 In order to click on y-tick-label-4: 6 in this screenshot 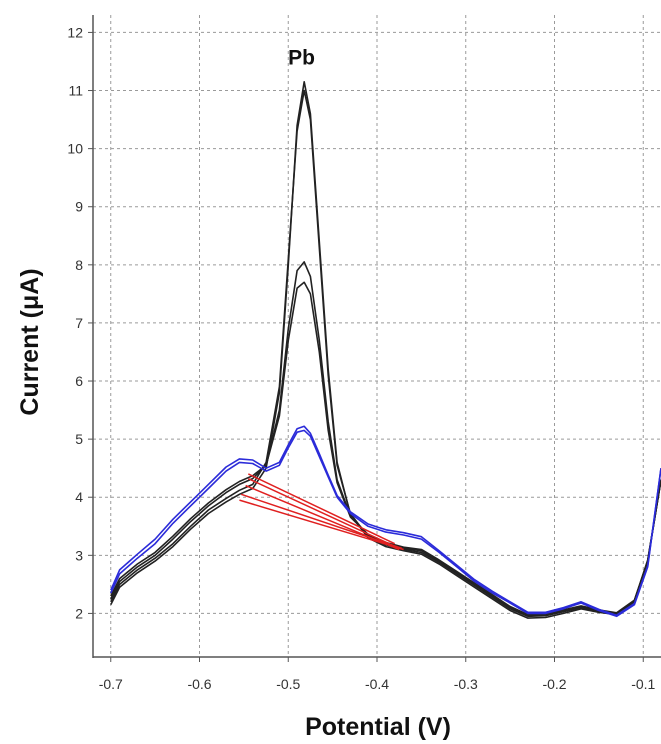, I will do `click(79, 381)`.